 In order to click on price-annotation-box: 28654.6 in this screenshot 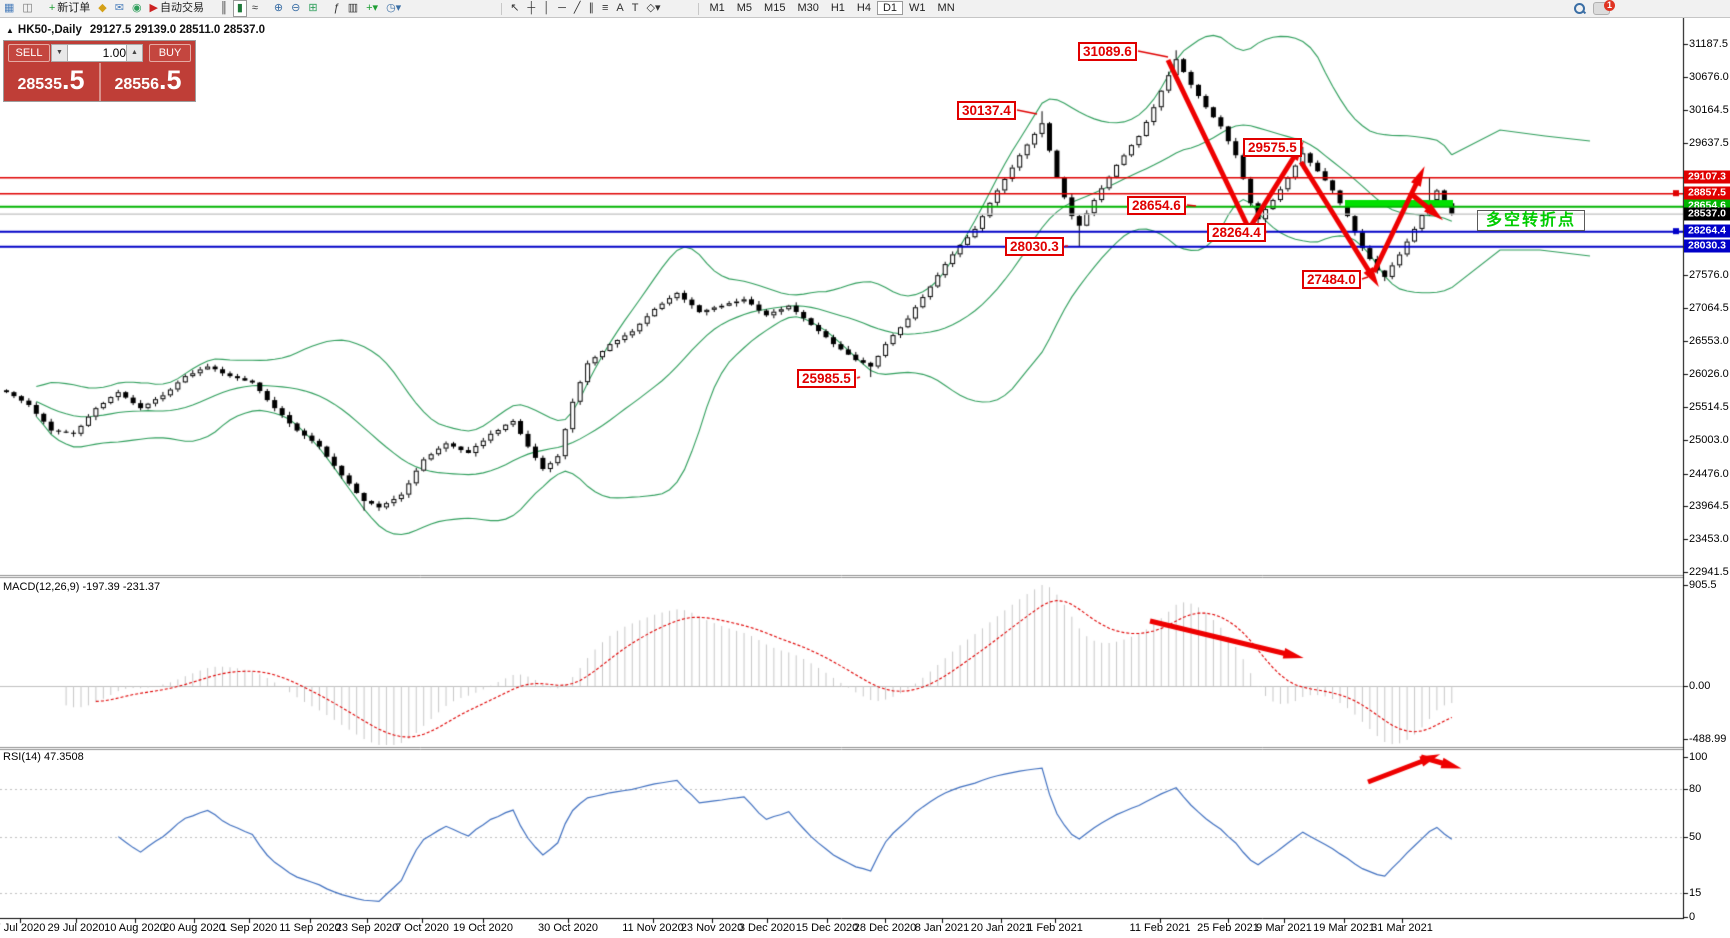, I will do `click(1156, 205)`.